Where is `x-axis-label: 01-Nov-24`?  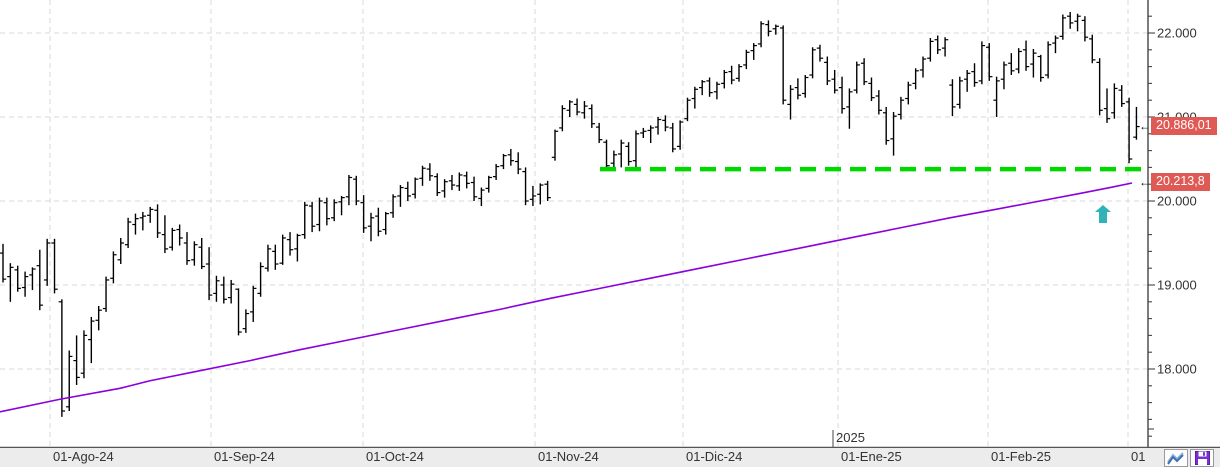 x-axis-label: 01-Nov-24 is located at coordinates (568, 456).